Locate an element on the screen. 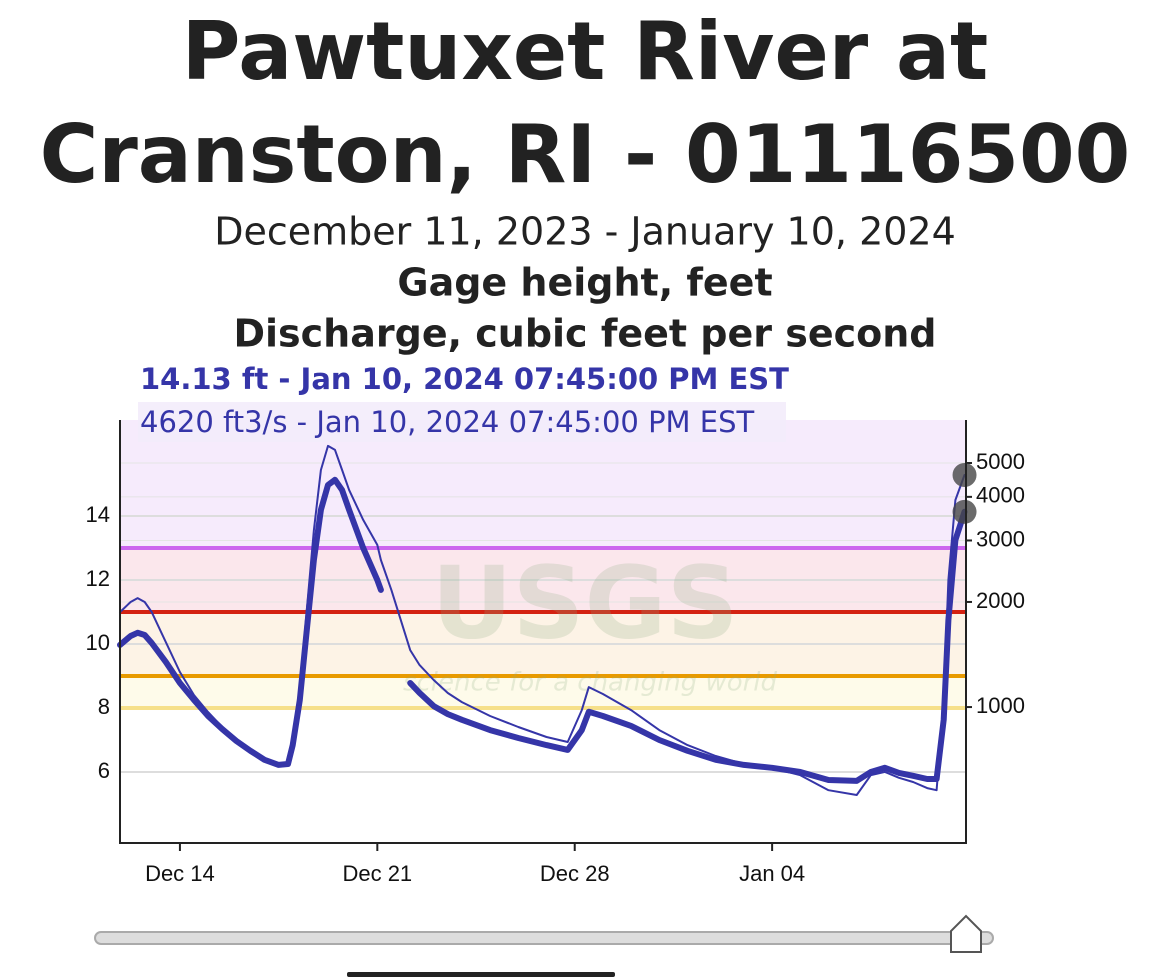 This screenshot has width=1170, height=977. x-tick-label: Jan 04 is located at coordinates (772, 873).